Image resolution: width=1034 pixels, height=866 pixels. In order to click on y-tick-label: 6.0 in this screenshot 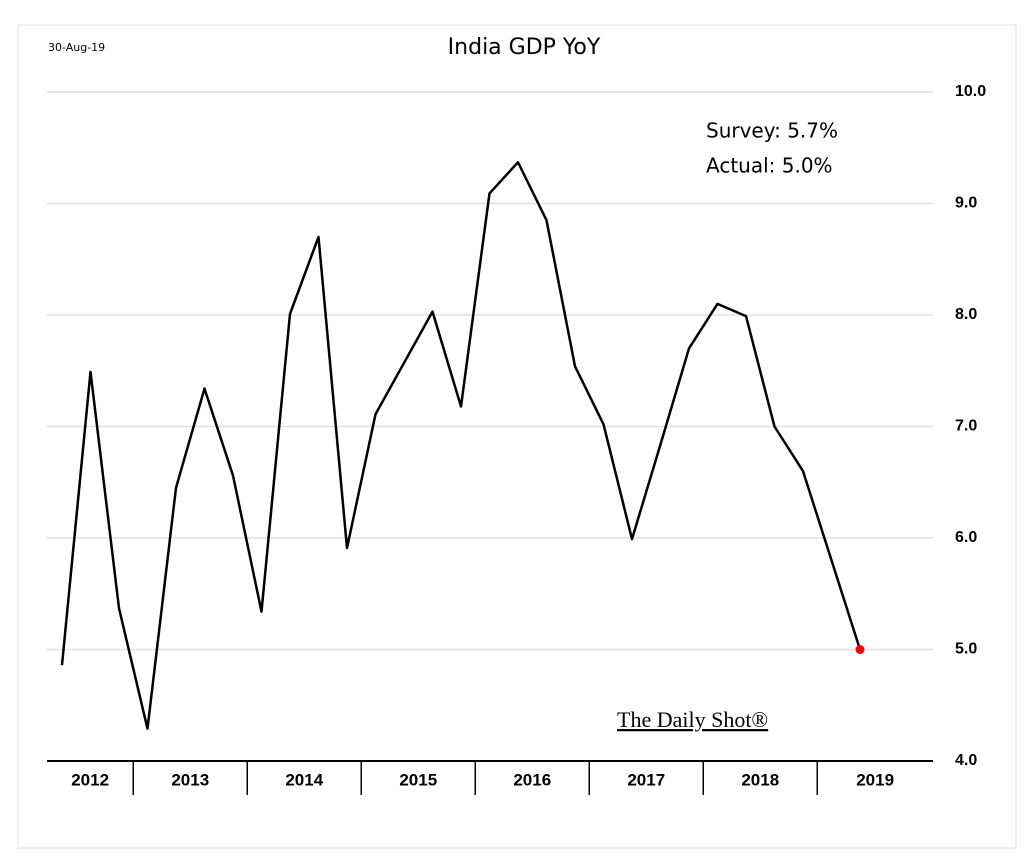, I will do `click(966, 537)`.